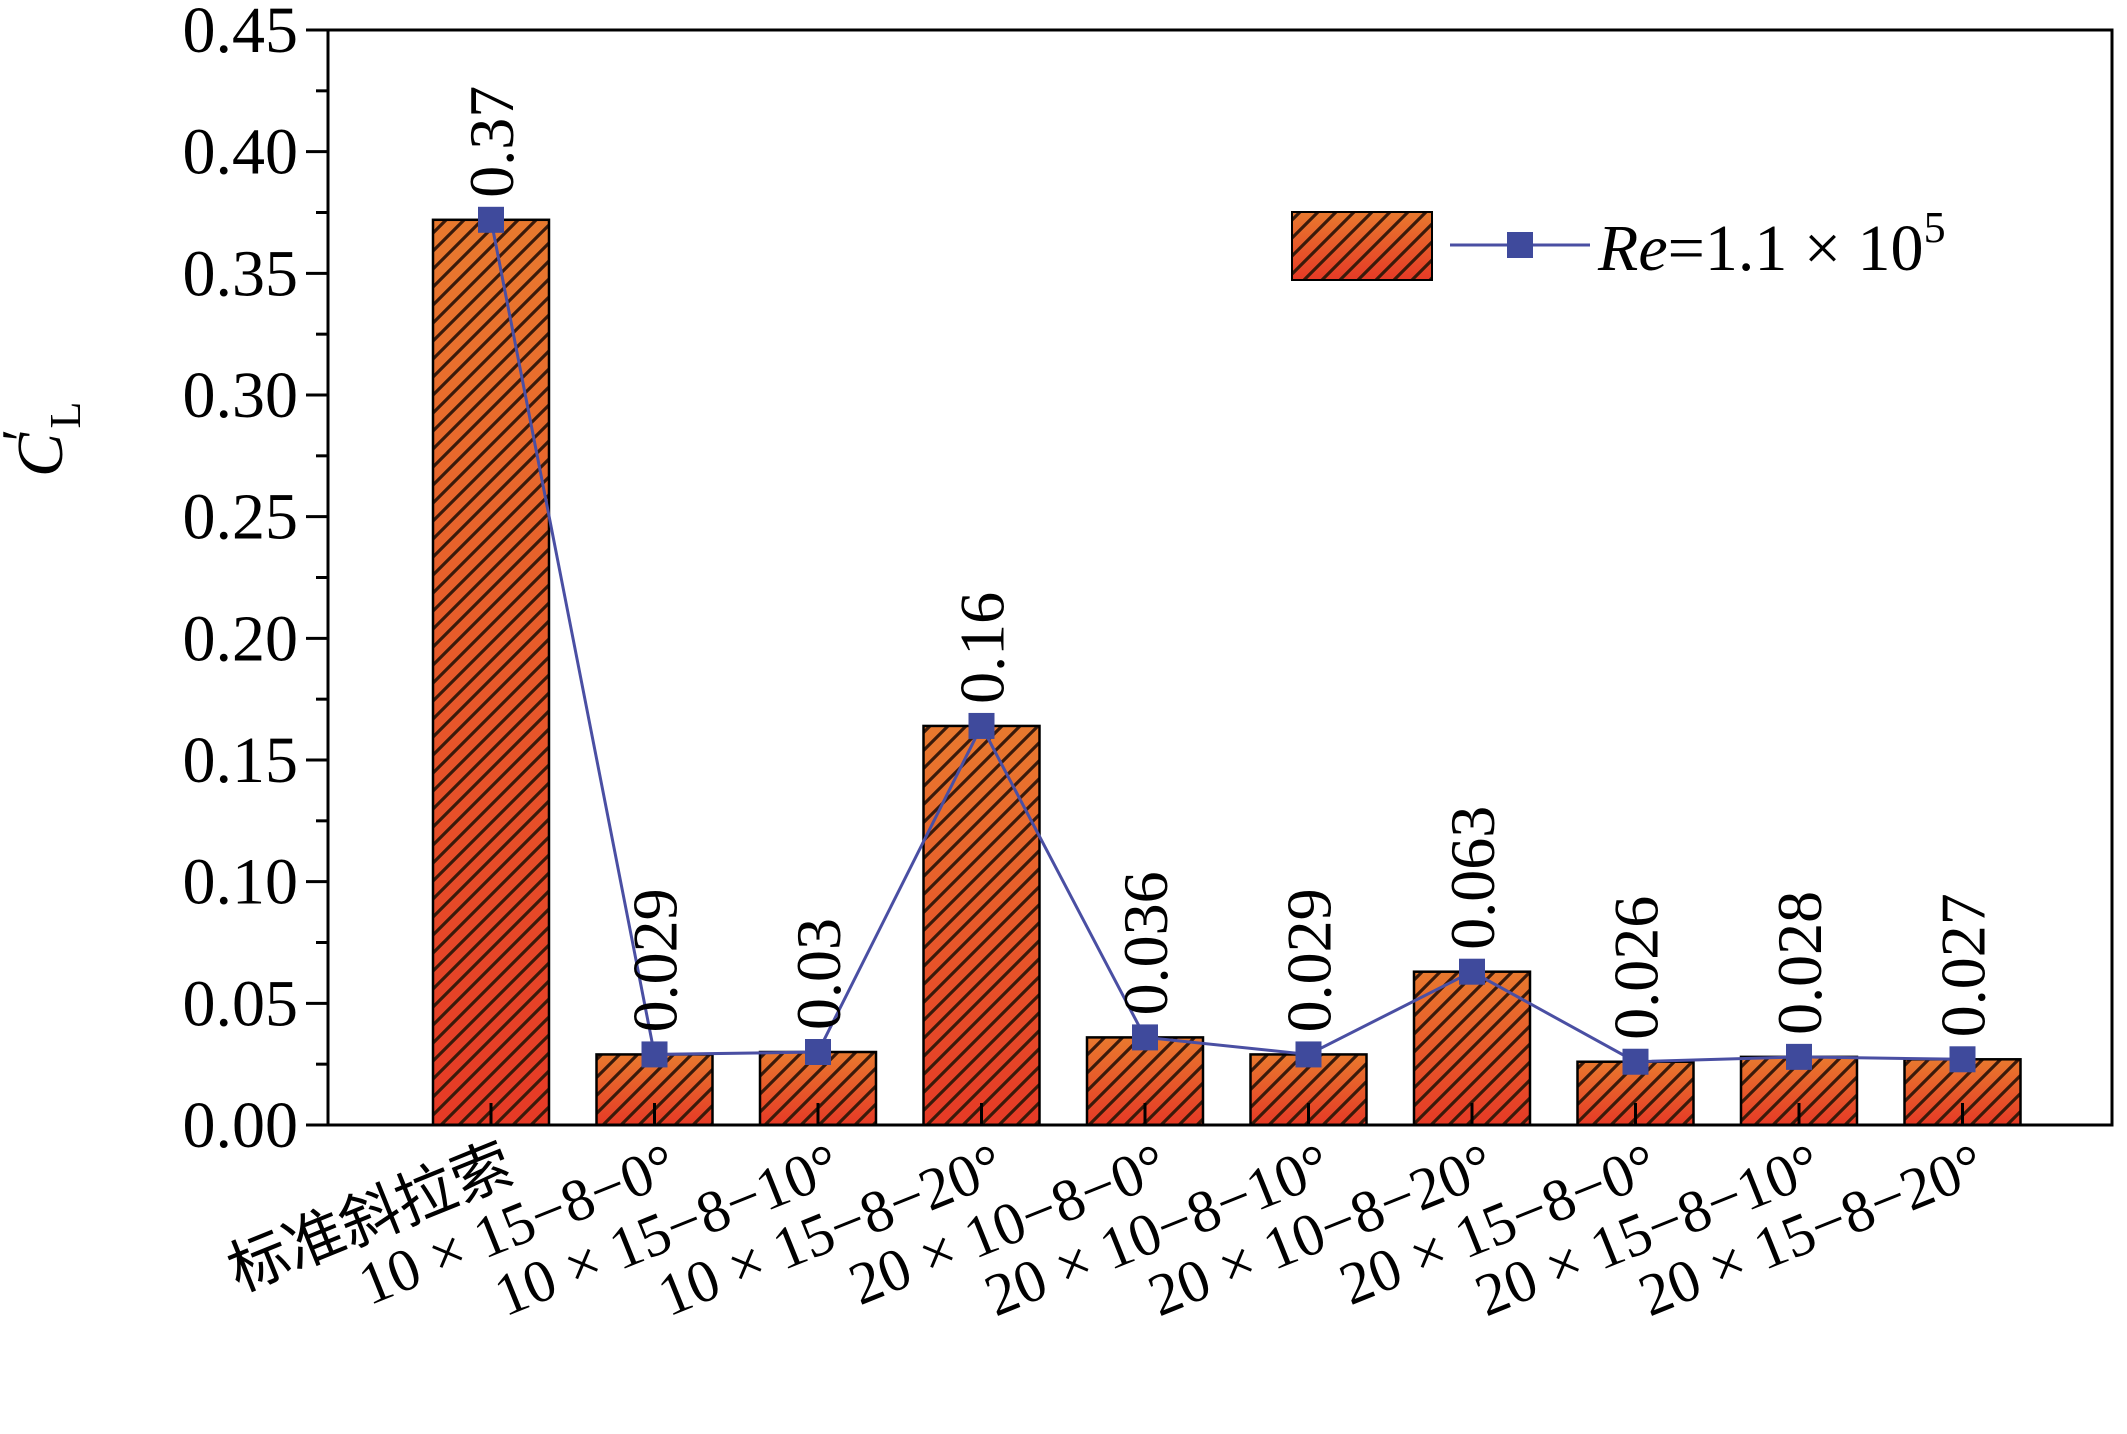 Image resolution: width=2127 pixels, height=1434 pixels. What do you see at coordinates (241, 33) in the screenshot?
I see `y-tick-label: 0.45` at bounding box center [241, 33].